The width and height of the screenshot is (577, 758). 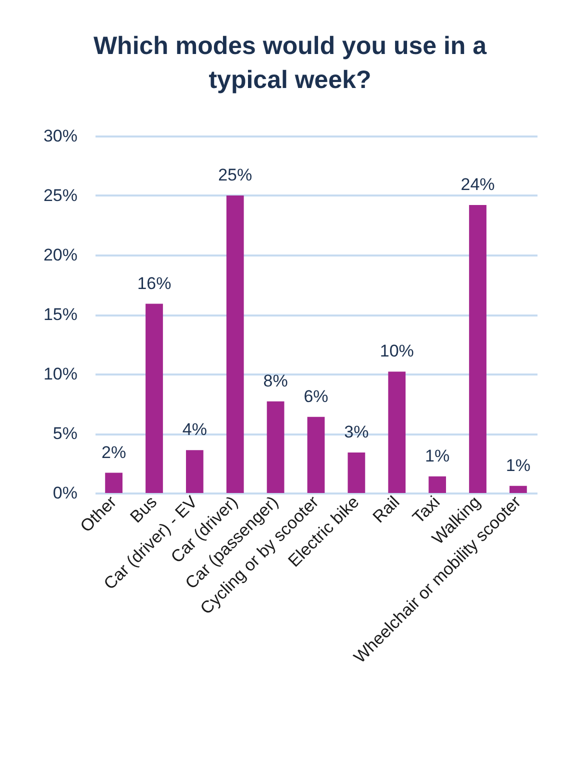 What do you see at coordinates (143, 509) in the screenshot?
I see `x-tick-label: Bus` at bounding box center [143, 509].